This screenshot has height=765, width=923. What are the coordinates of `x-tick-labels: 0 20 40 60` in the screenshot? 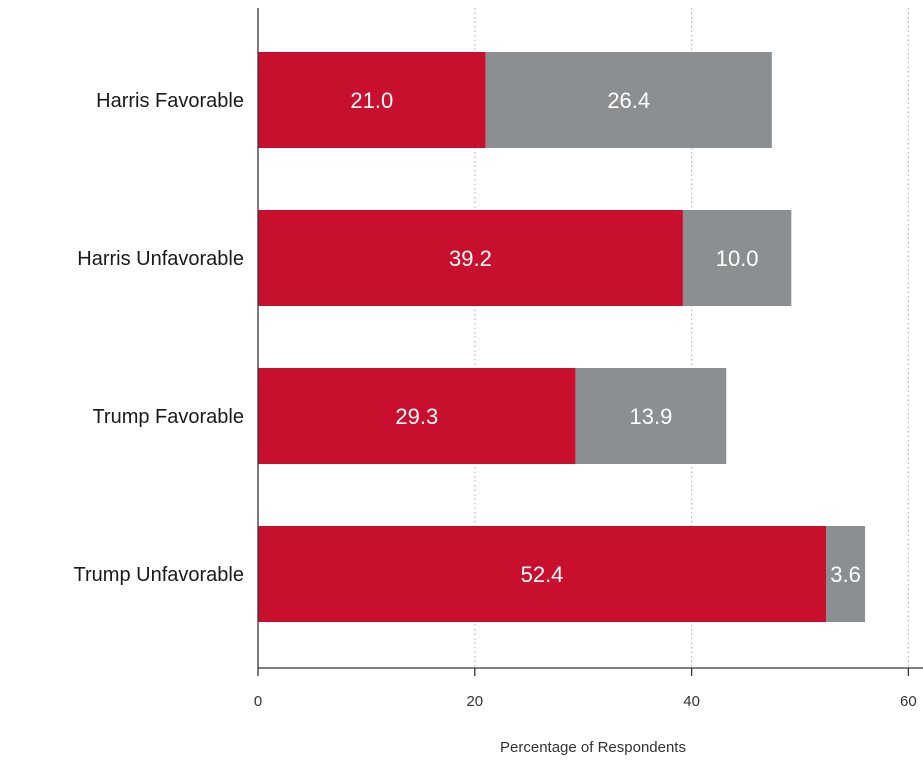 It's located at (585, 701).